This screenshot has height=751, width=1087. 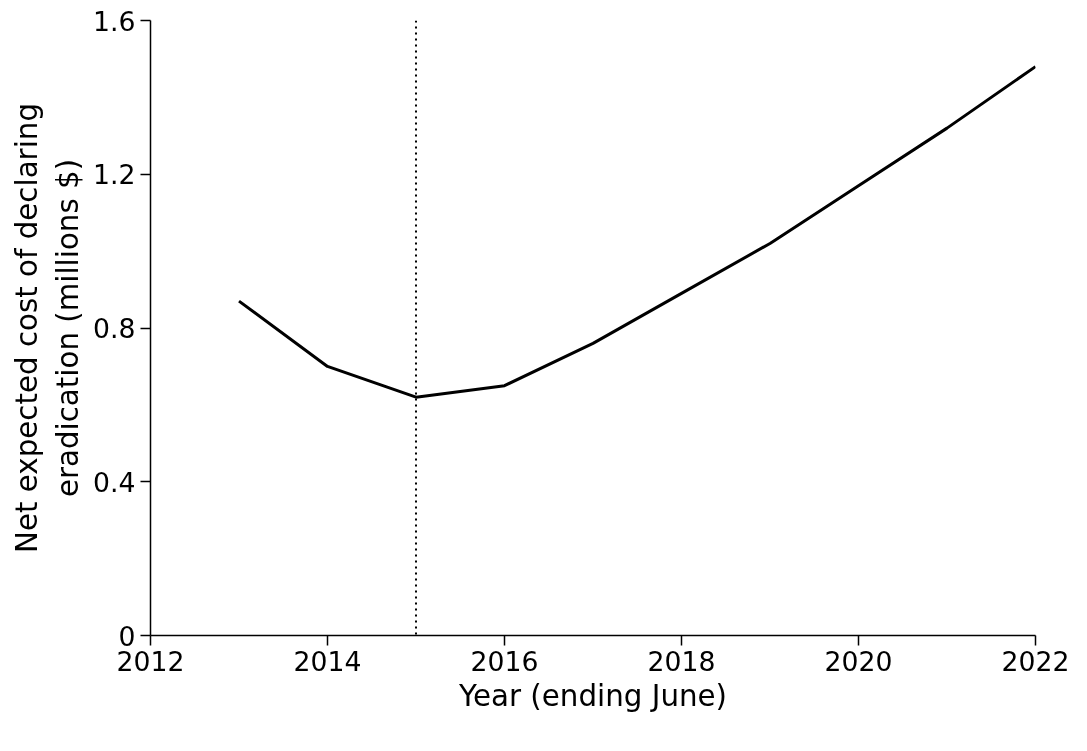 What do you see at coordinates (114, 21) in the screenshot?
I see `y-tick-label: 1.6` at bounding box center [114, 21].